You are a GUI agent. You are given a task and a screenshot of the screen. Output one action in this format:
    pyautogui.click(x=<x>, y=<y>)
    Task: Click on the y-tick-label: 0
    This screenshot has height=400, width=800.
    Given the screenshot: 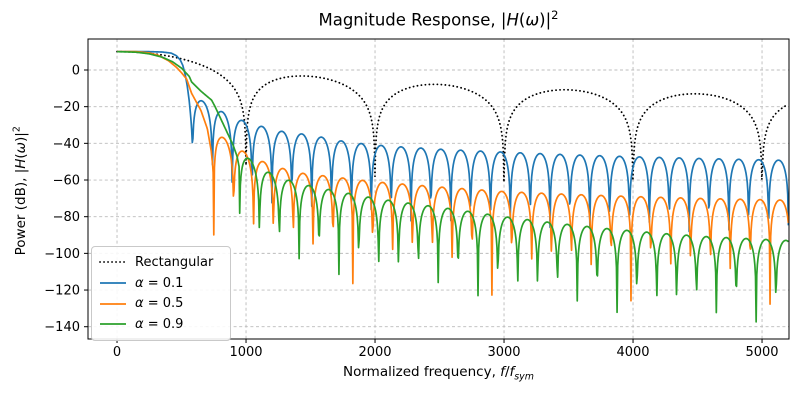 What is the action you would take?
    pyautogui.click(x=76, y=70)
    